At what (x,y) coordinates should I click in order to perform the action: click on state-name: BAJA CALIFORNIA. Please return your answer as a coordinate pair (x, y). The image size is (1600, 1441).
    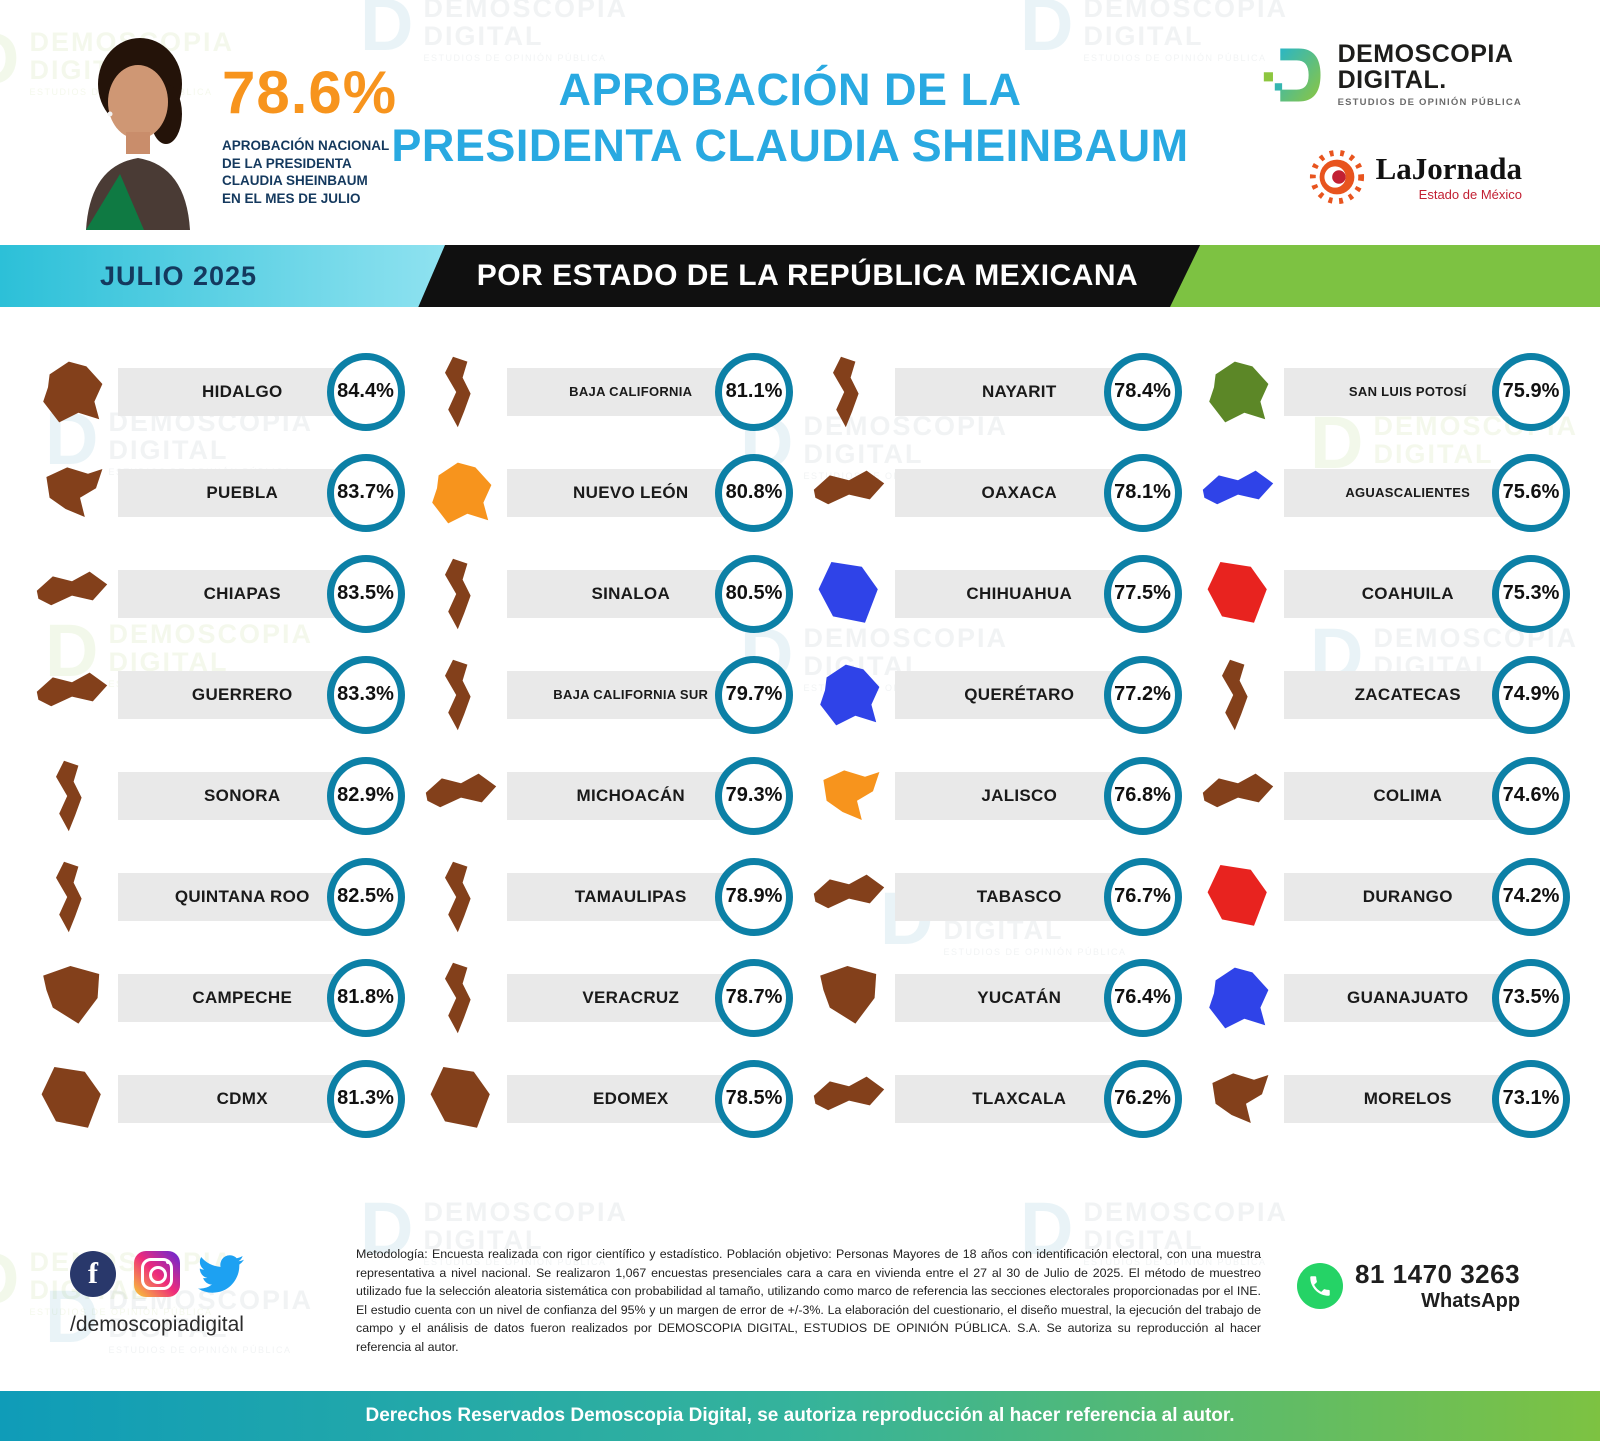
    Looking at the image, I should click on (631, 391).